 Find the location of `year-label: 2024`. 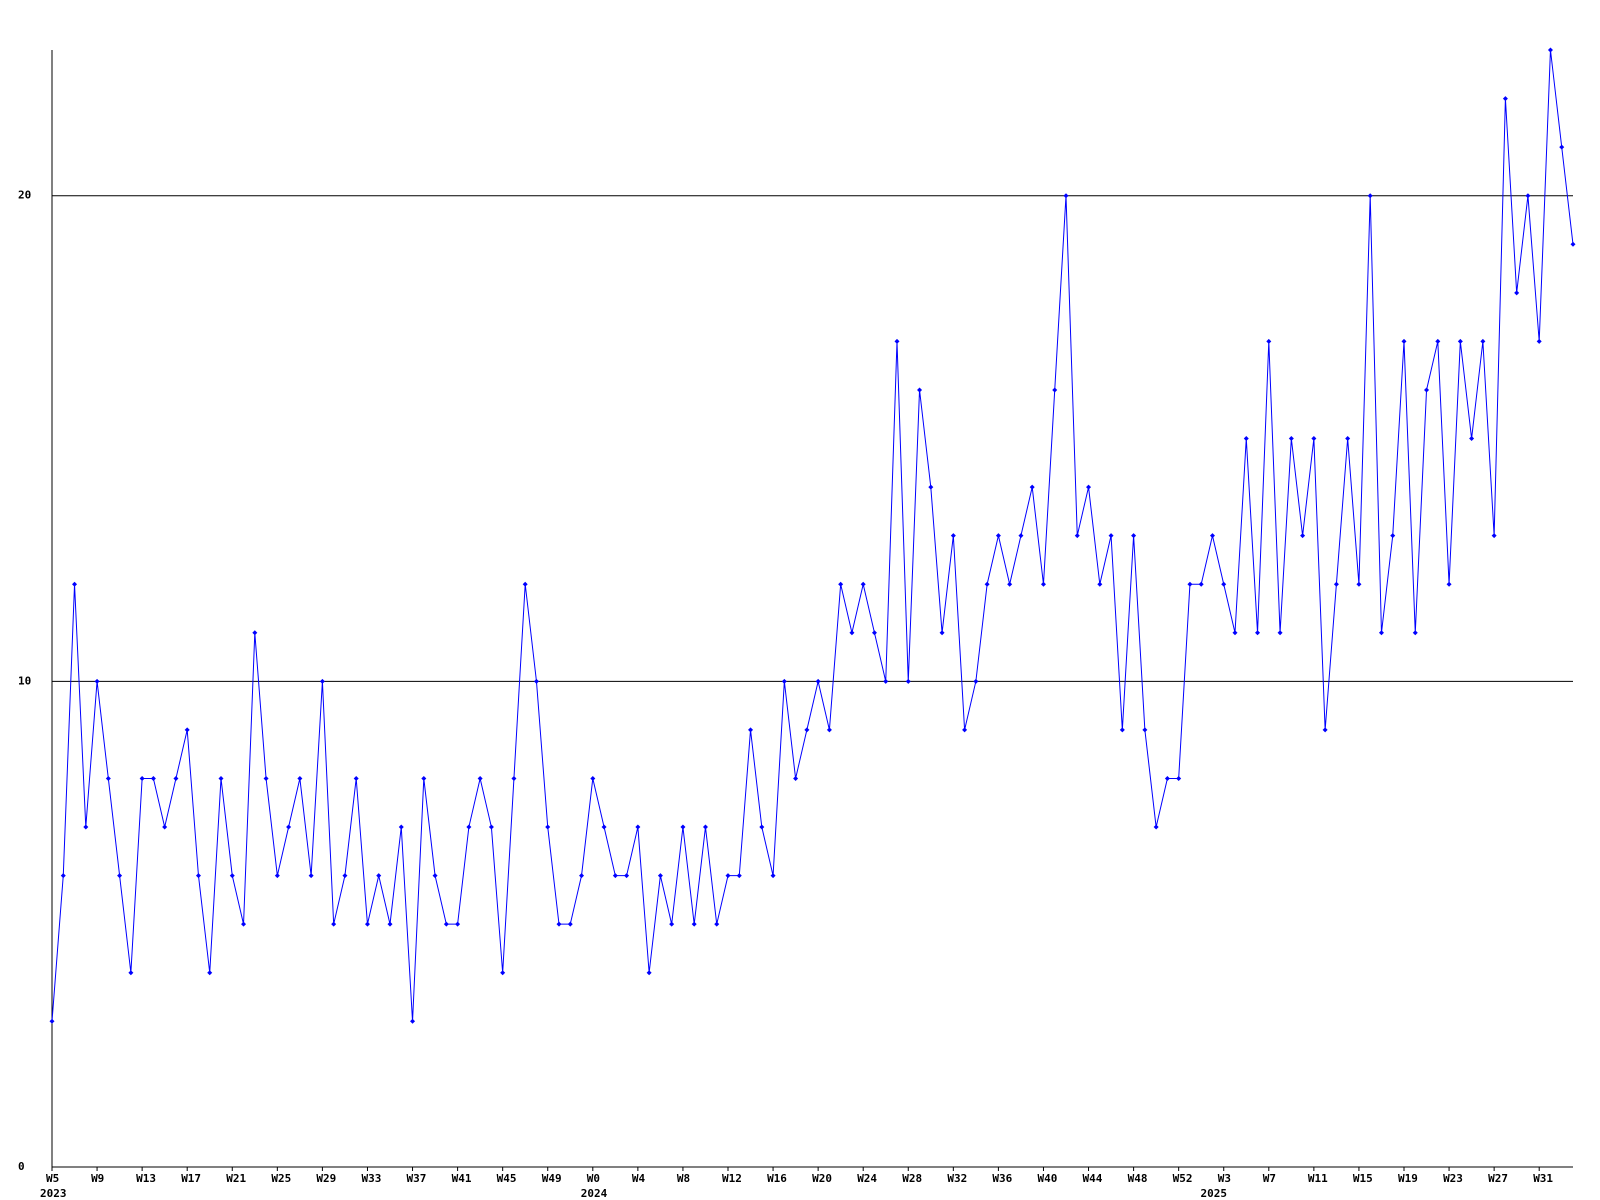

year-label: 2024 is located at coordinates (594, 1193).